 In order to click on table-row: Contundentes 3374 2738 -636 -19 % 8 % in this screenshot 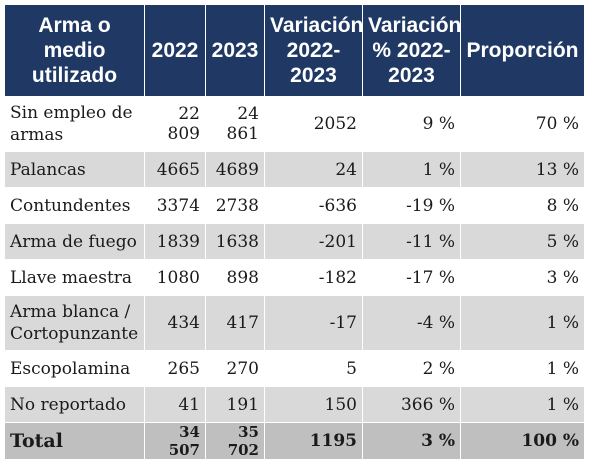, I will do `click(294, 205)`.